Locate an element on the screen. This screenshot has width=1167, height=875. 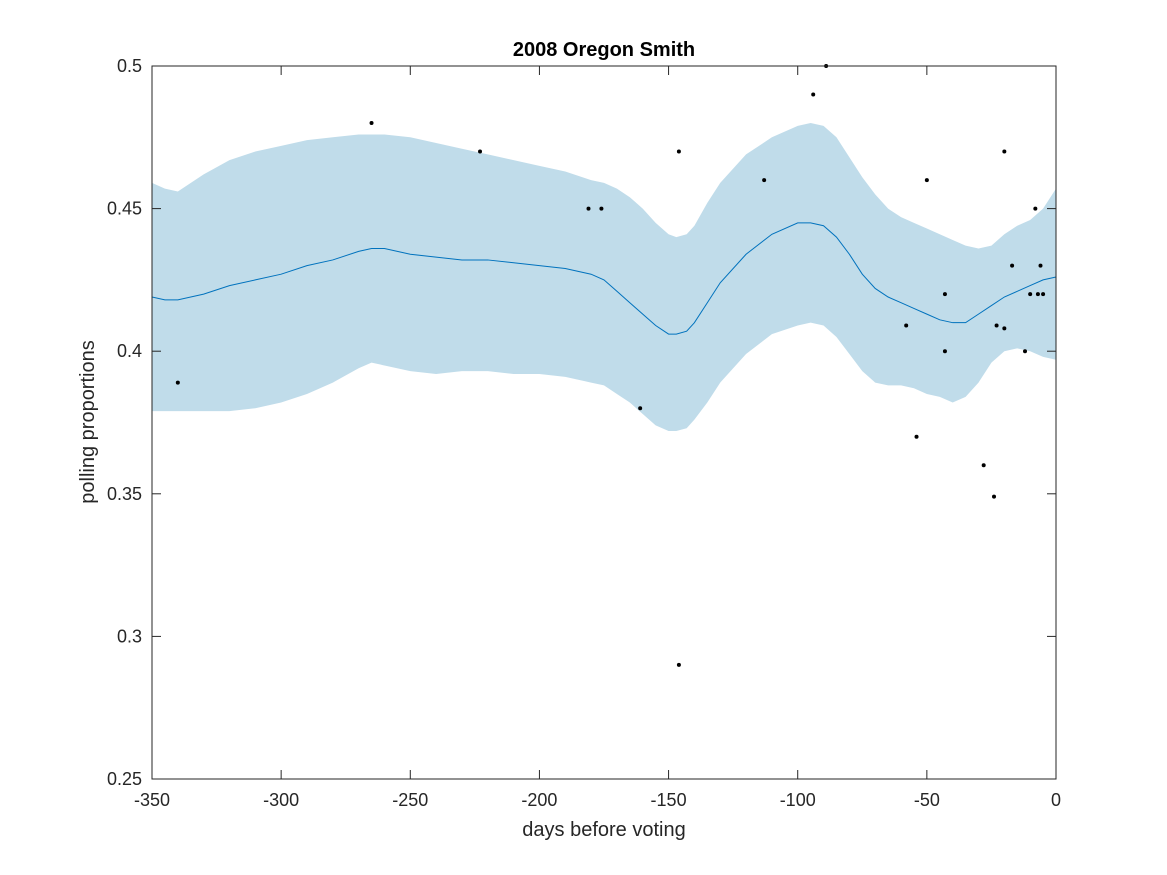
y-tick-label: 0.25 is located at coordinates (124, 779).